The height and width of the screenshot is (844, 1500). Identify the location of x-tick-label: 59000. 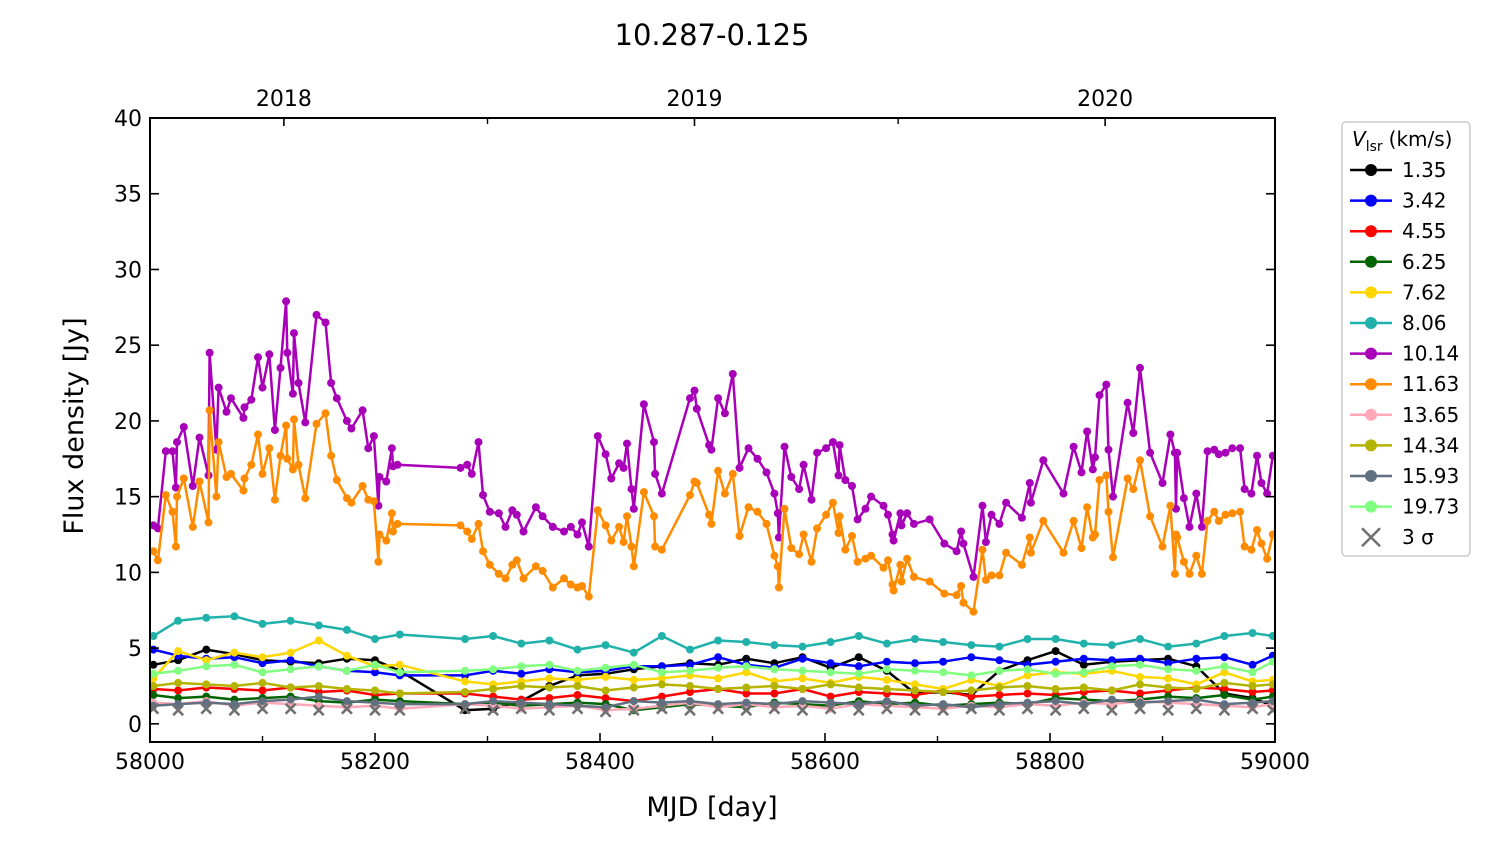
(1275, 762).